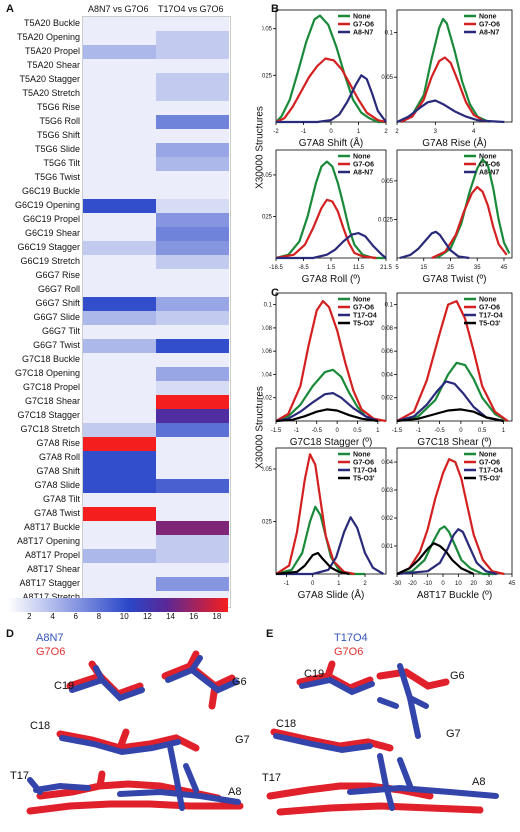 The image size is (520, 832). What do you see at coordinates (349, 652) in the screenshot?
I see `legend-g7o6-e: G7O6` at bounding box center [349, 652].